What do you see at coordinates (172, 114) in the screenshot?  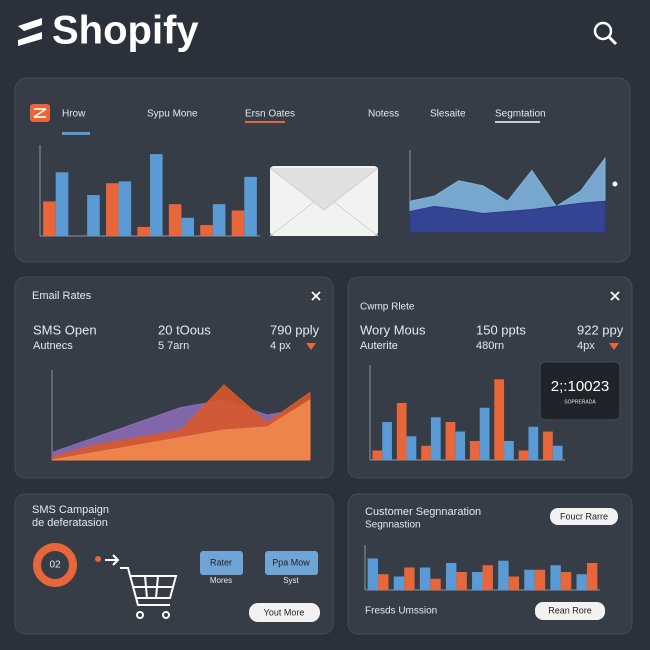 I see `tab: Sypu Mone` at bounding box center [172, 114].